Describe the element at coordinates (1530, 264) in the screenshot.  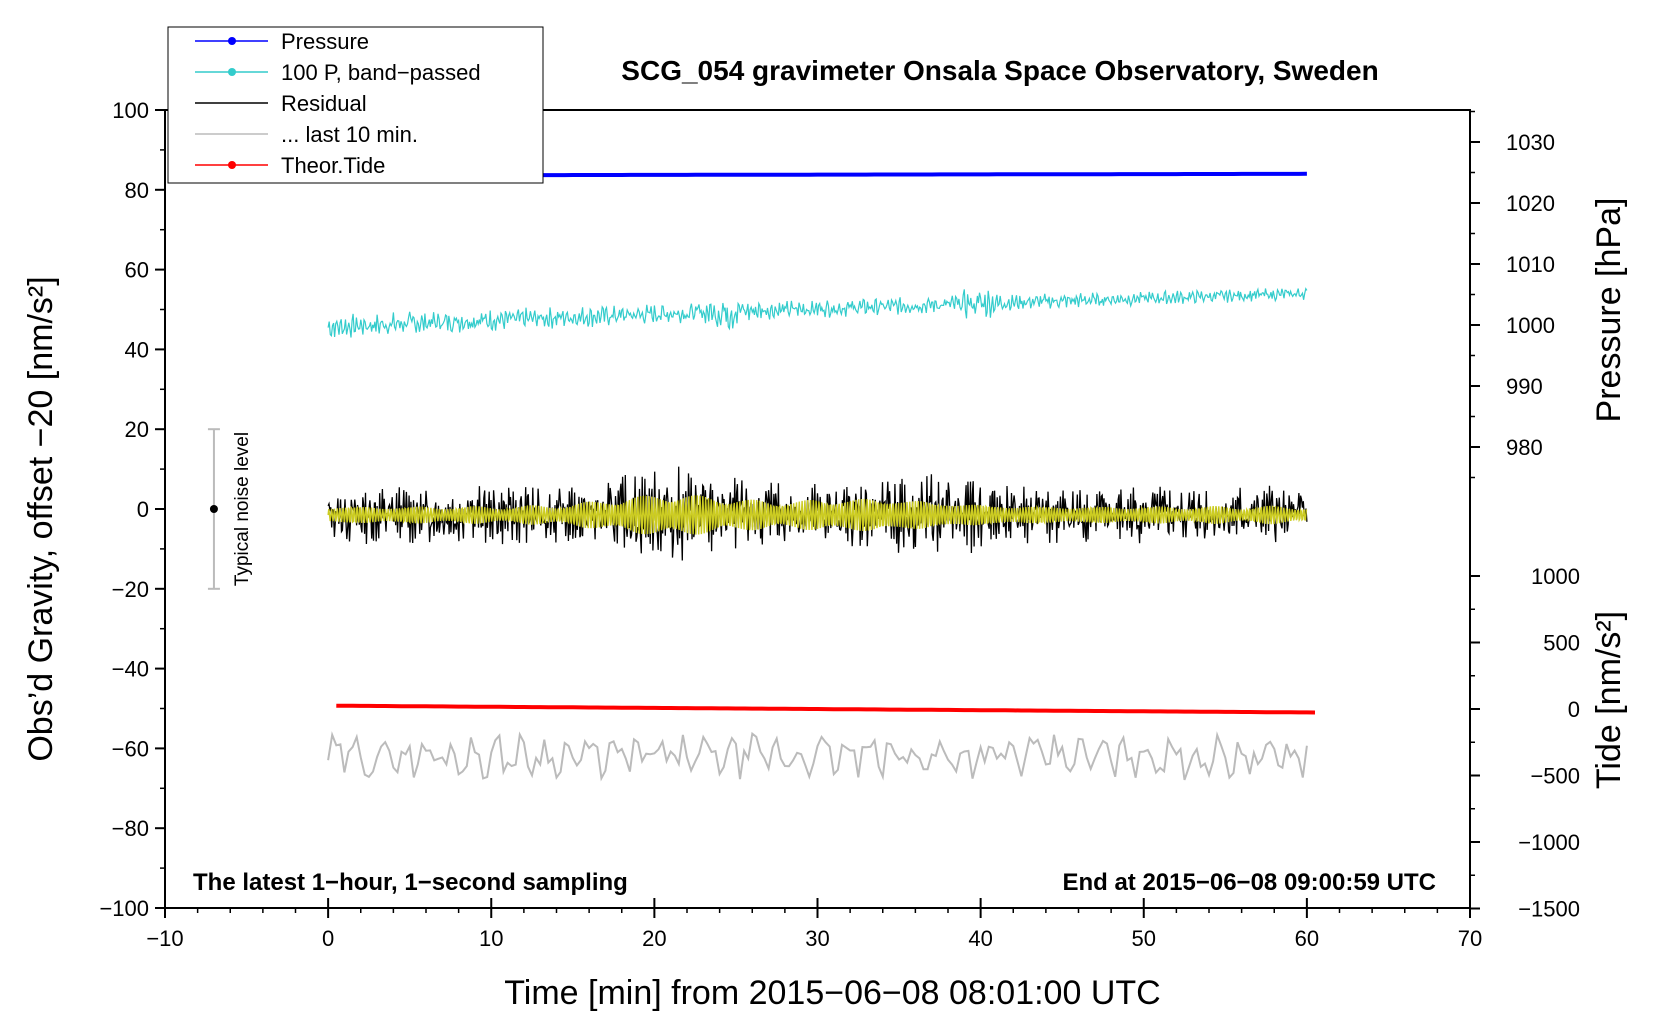
I see `pressure-tick-label: 1010` at that location.